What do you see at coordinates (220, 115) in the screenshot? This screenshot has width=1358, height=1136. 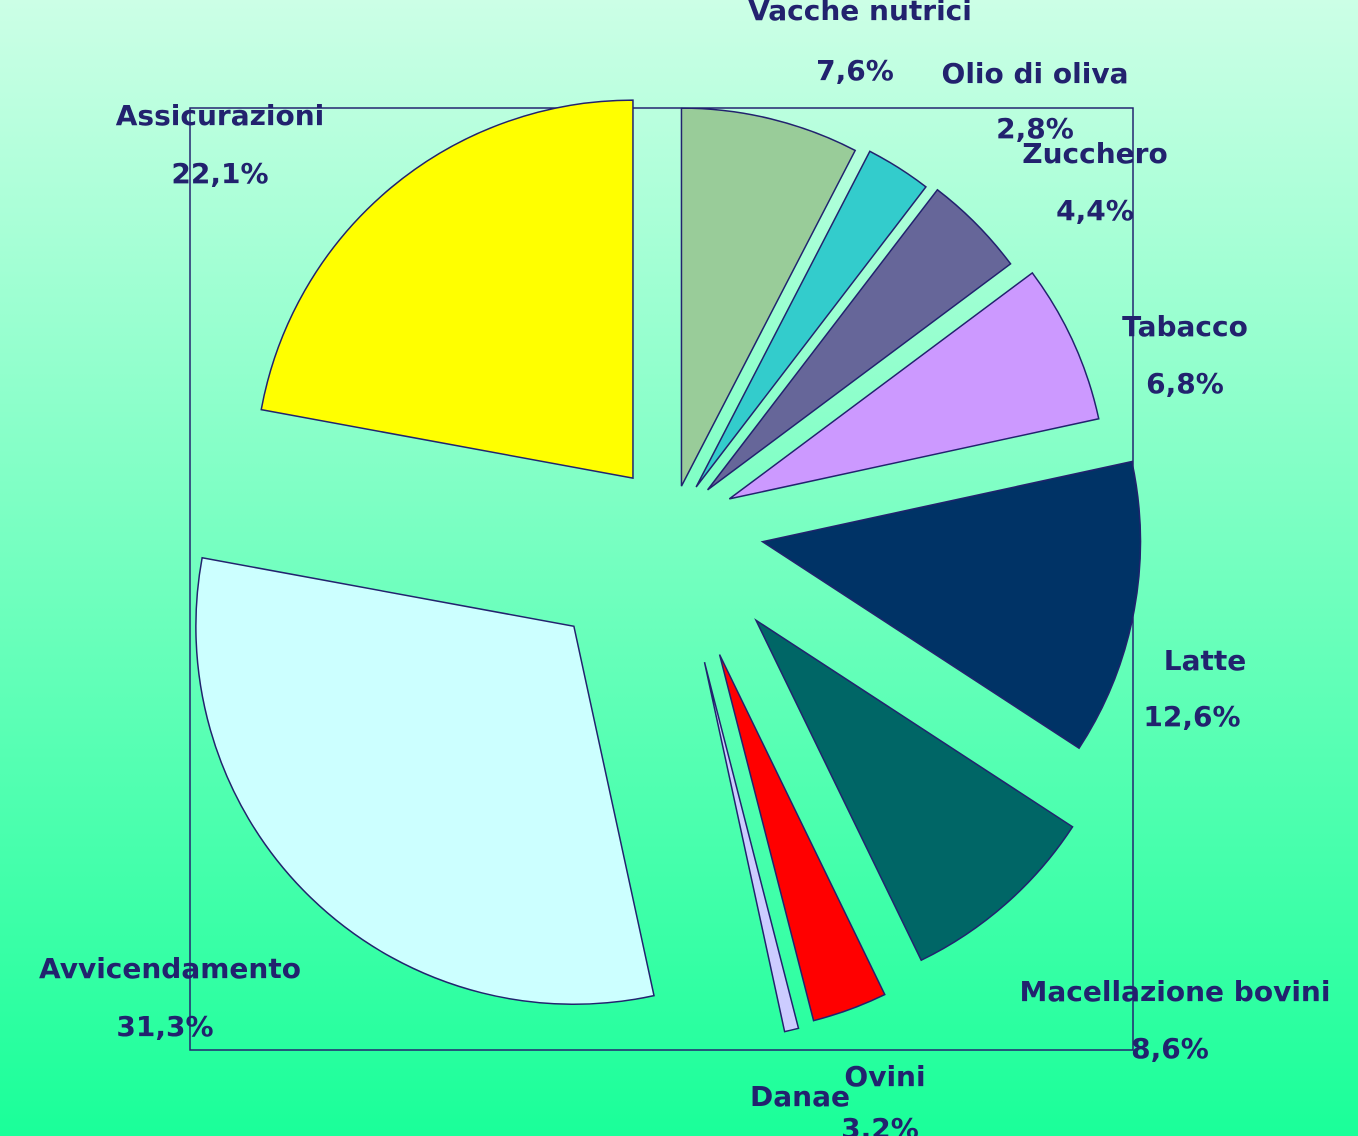 I see `slice-label: Assicurazioni` at bounding box center [220, 115].